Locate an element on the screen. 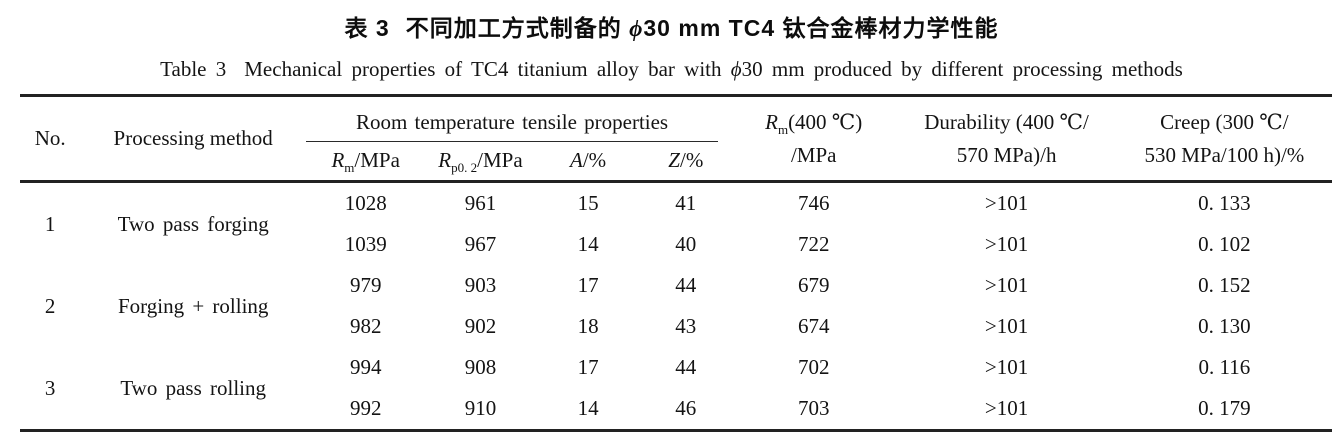 The width and height of the screenshot is (1343, 436). cell-creep: 0. 130 is located at coordinates (1224, 326).